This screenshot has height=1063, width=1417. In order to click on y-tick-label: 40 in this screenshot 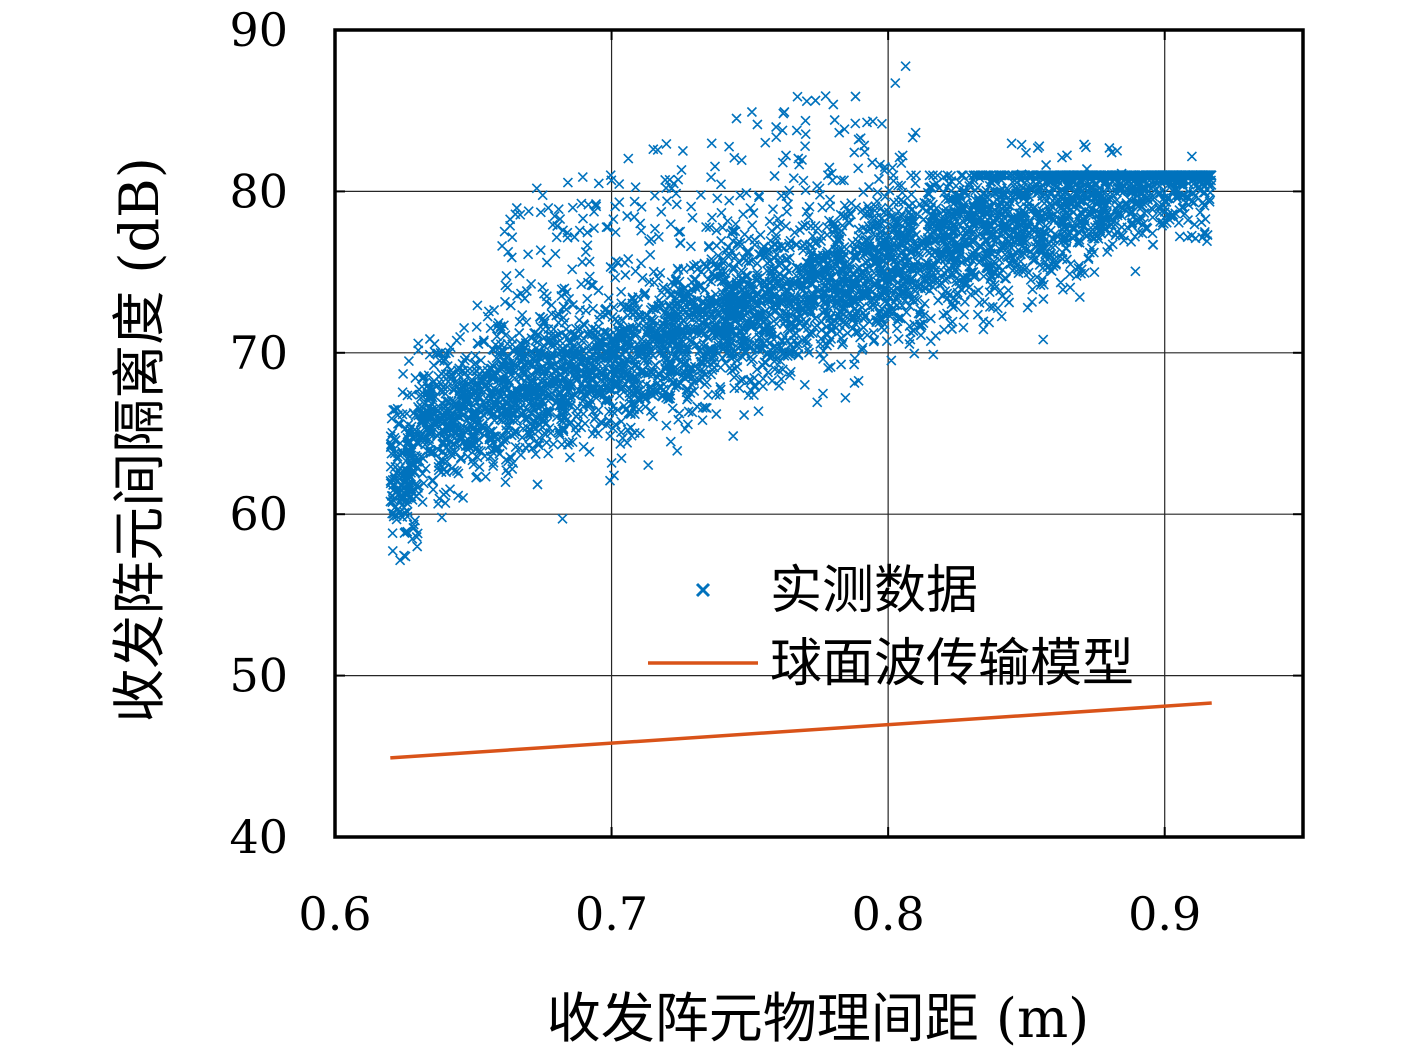, I will do `click(258, 837)`.